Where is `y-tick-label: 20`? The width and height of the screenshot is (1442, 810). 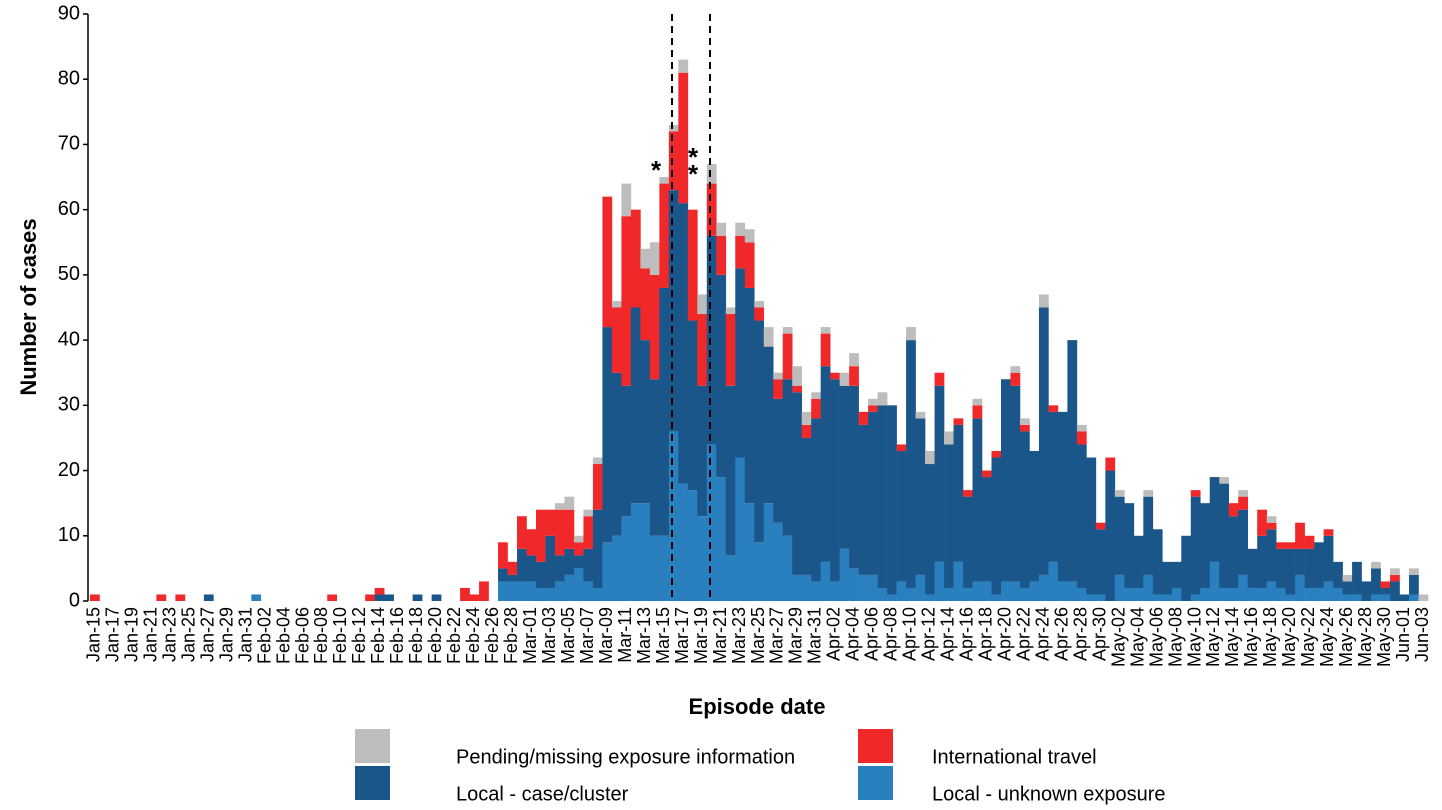
y-tick-label: 20 is located at coordinates (69, 470).